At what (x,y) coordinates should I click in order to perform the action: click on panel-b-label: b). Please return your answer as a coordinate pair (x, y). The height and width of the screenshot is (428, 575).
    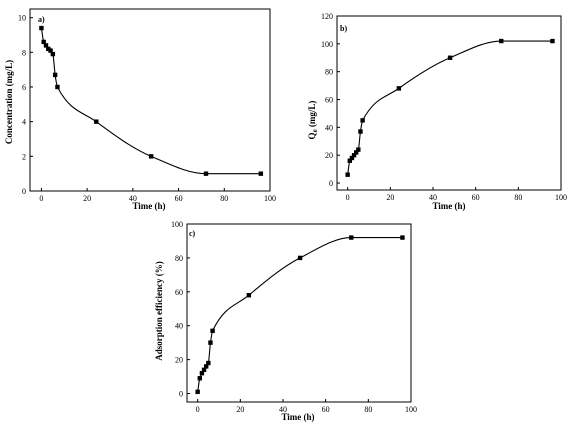
    Looking at the image, I should click on (343, 28).